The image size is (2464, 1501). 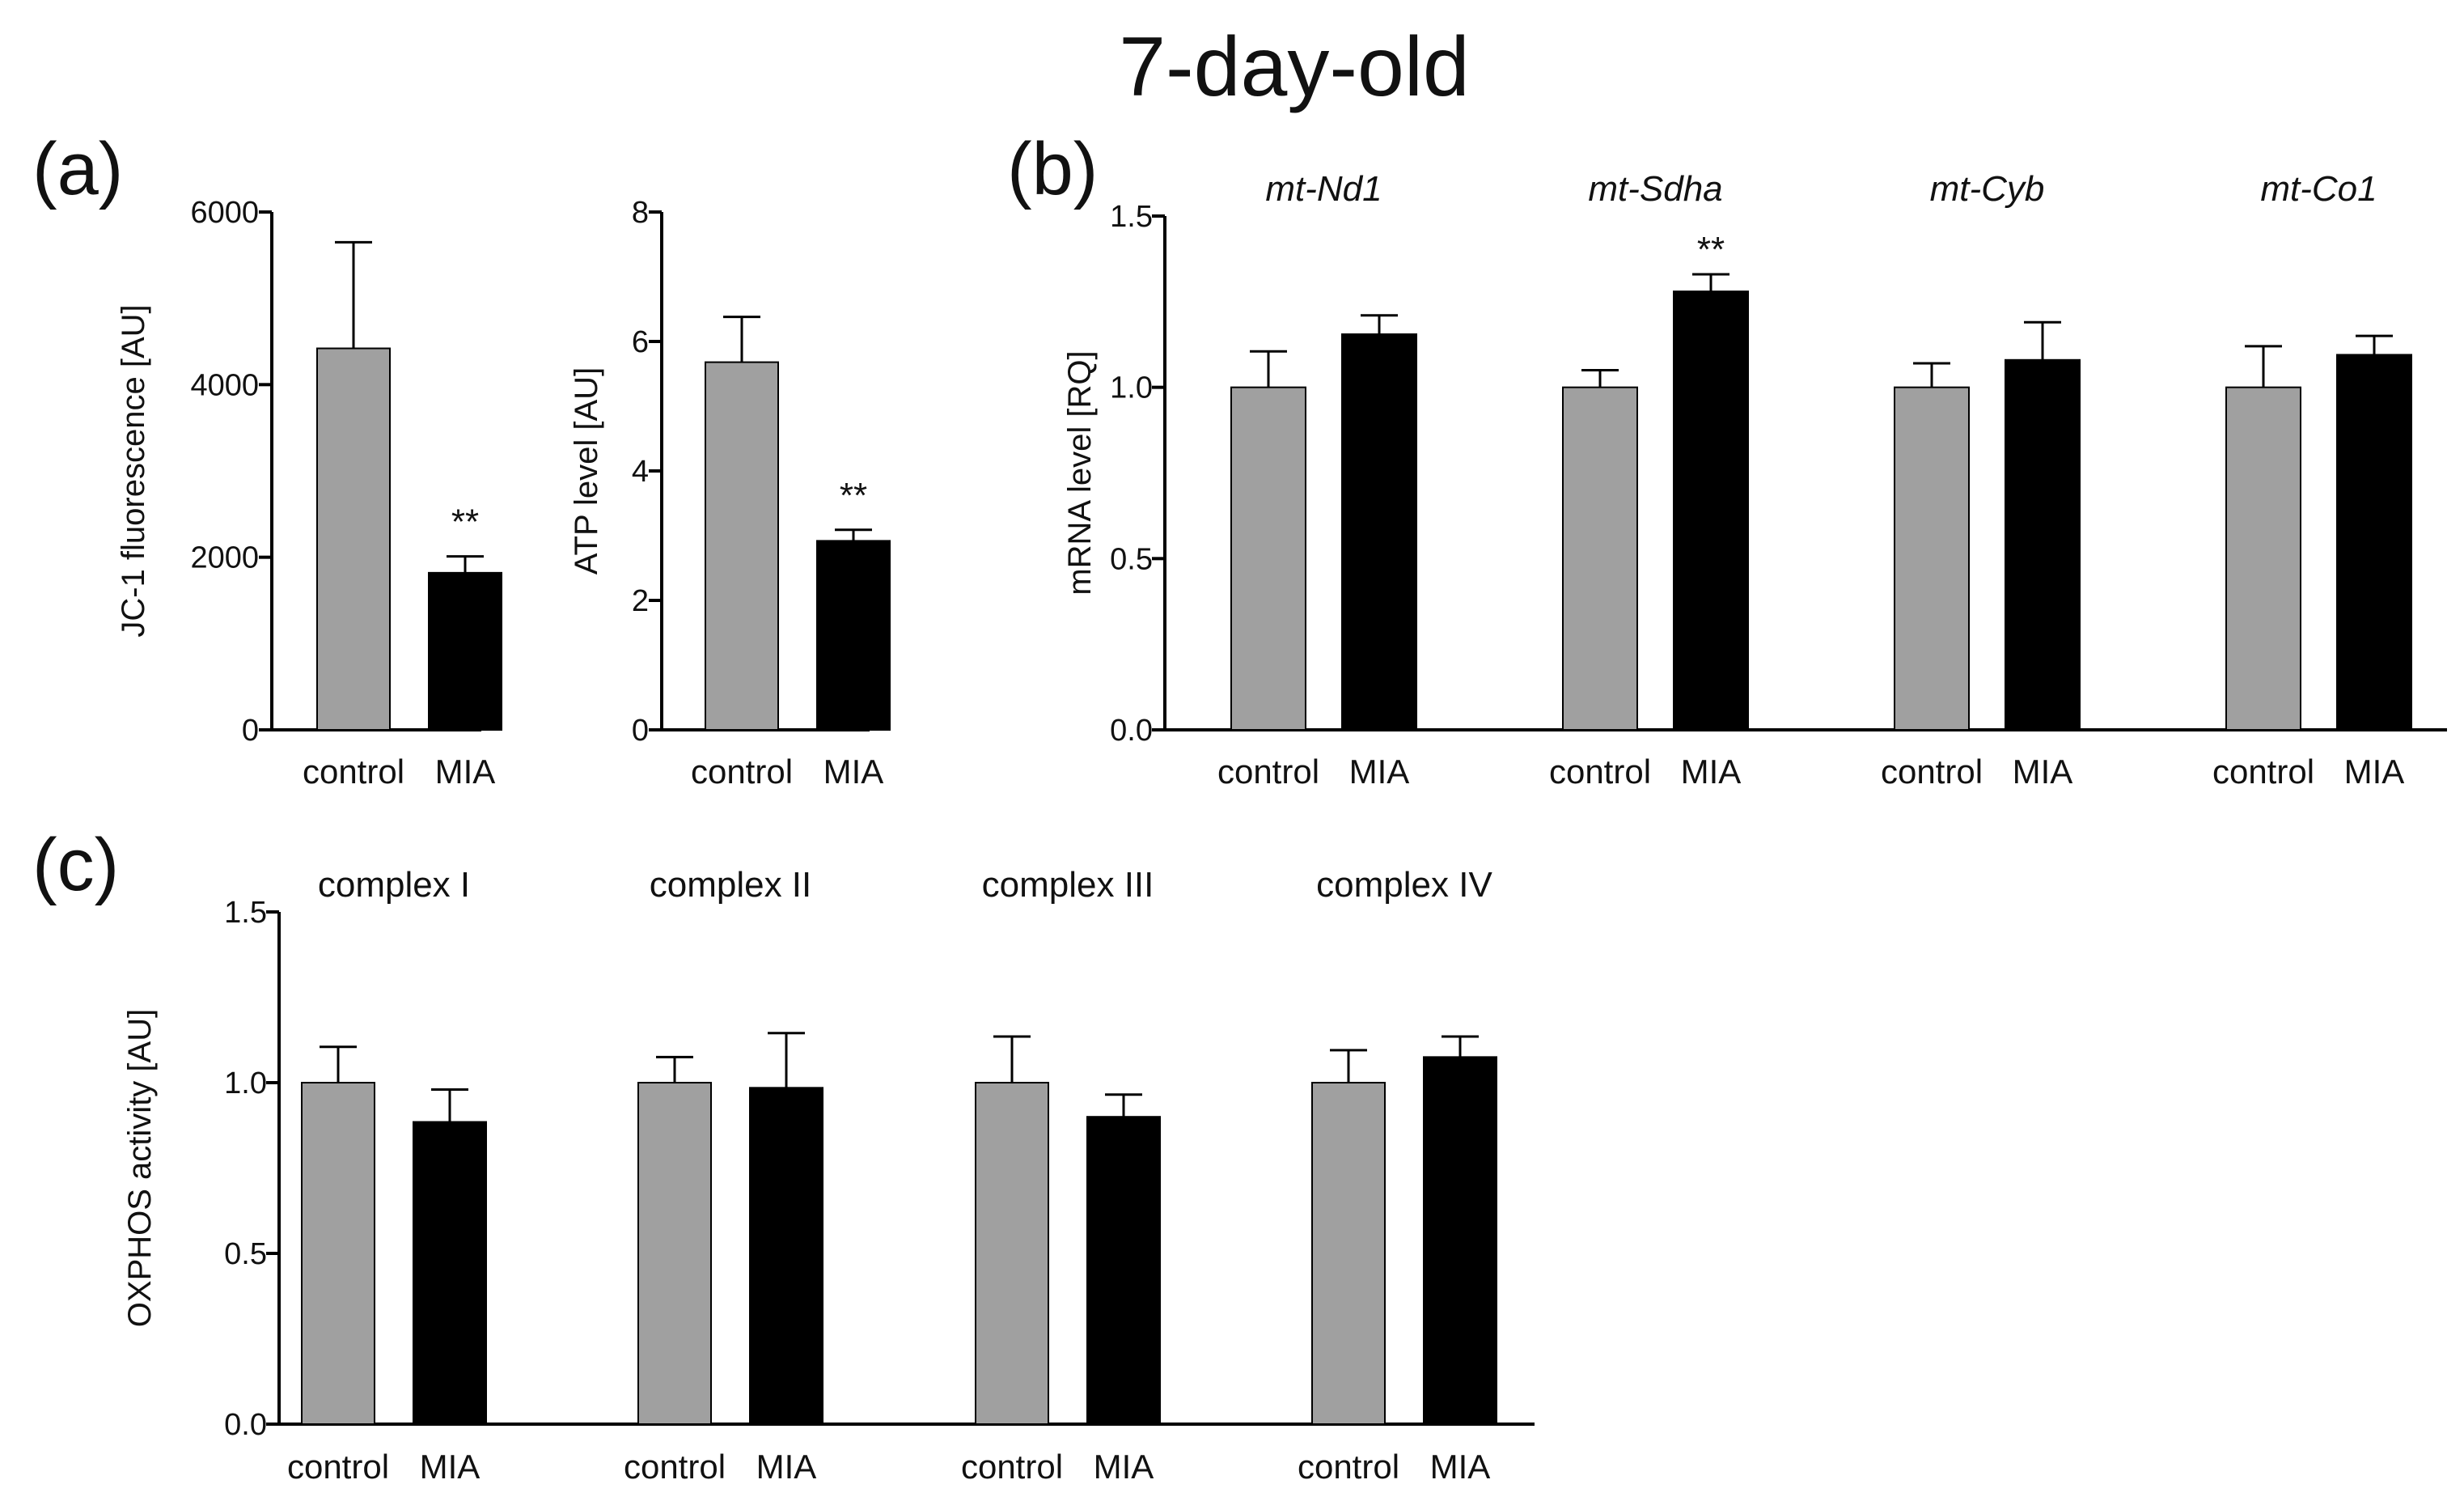 What do you see at coordinates (133, 470) in the screenshot?
I see `y-axis-label: JC-1 fluorescence [AU]` at bounding box center [133, 470].